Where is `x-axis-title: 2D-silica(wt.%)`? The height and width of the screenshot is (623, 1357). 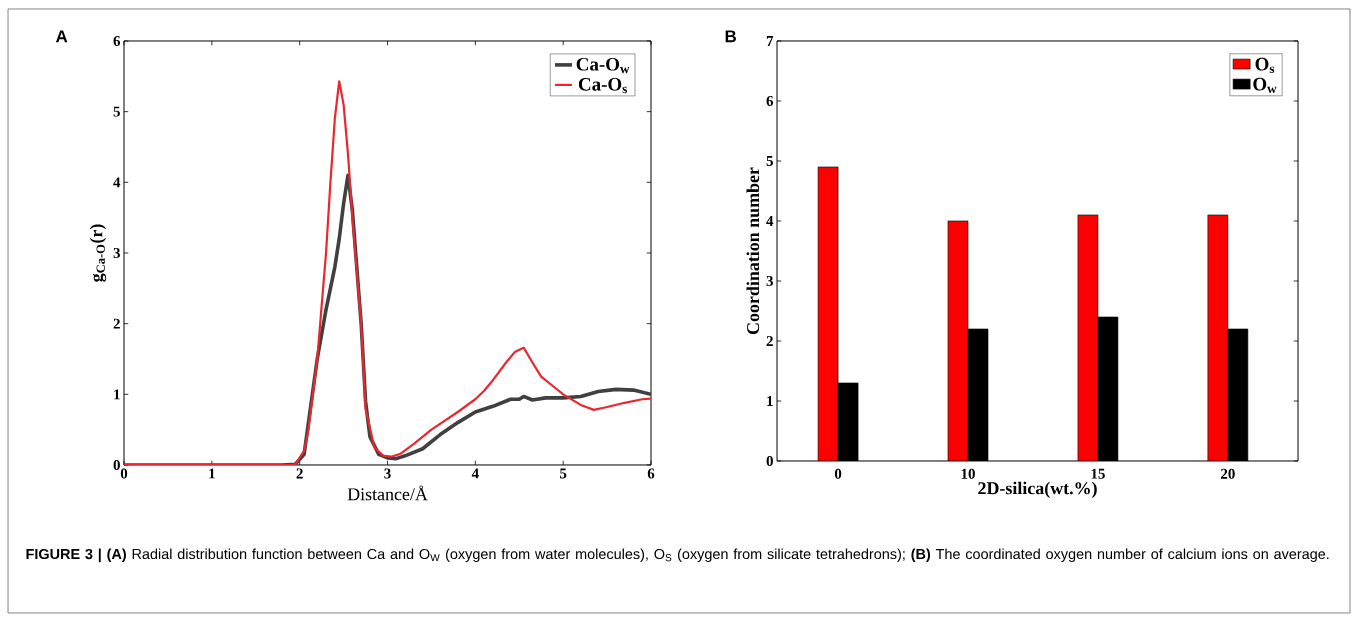
x-axis-title: 2D-silica(wt.%) is located at coordinates (1037, 489).